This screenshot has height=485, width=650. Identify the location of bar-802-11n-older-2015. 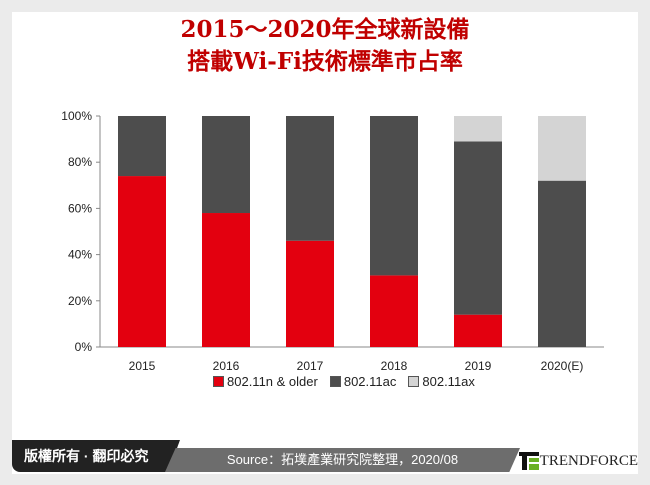
(142, 261).